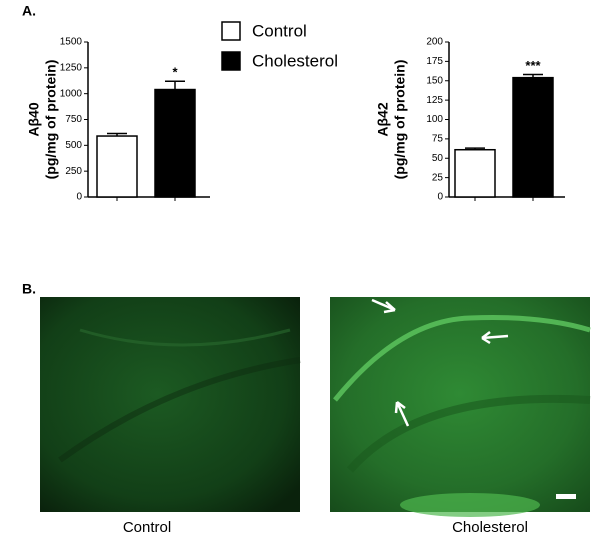 This screenshot has height=548, width=600. What do you see at coordinates (295, 60) in the screenshot?
I see `legend-label: Cholesterol` at bounding box center [295, 60].